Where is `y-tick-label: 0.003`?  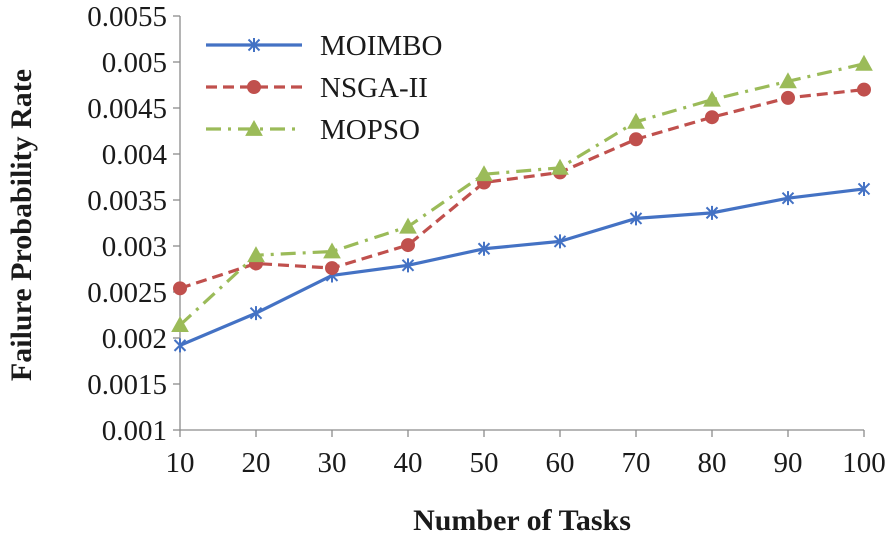
y-tick-label: 0.003 is located at coordinates (134, 247).